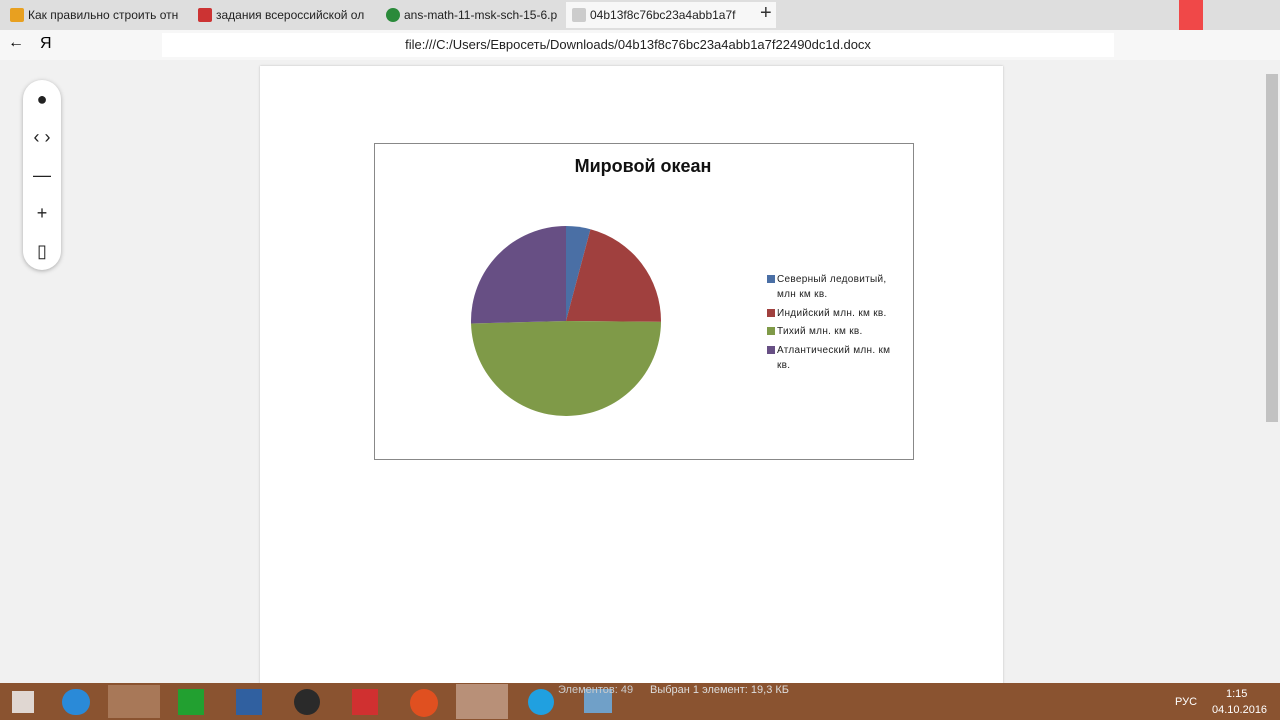  I want to click on tab-active: 04b13f8c76bc23a4abb1a7f, so click(671, 15).